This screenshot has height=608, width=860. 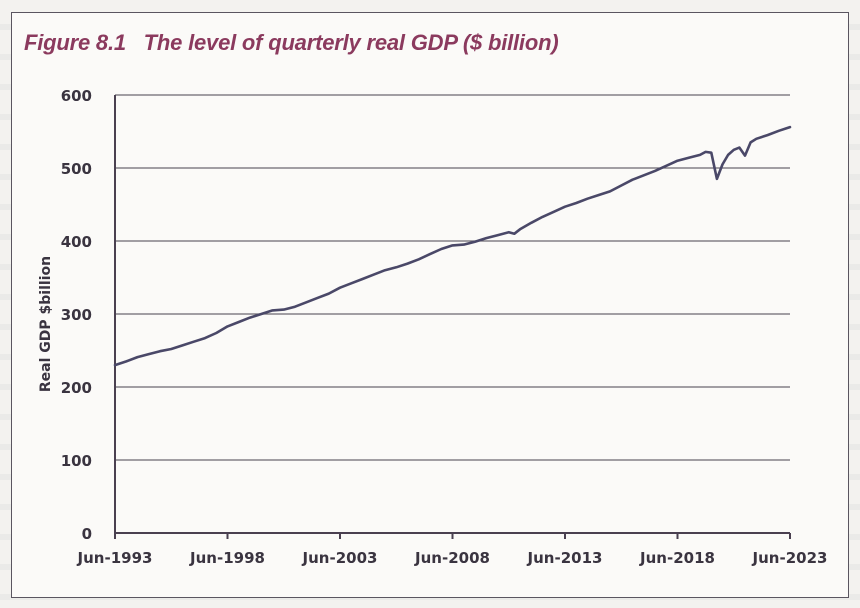 I want to click on x-tick-label-0: Jun-1993, so click(x=115, y=558).